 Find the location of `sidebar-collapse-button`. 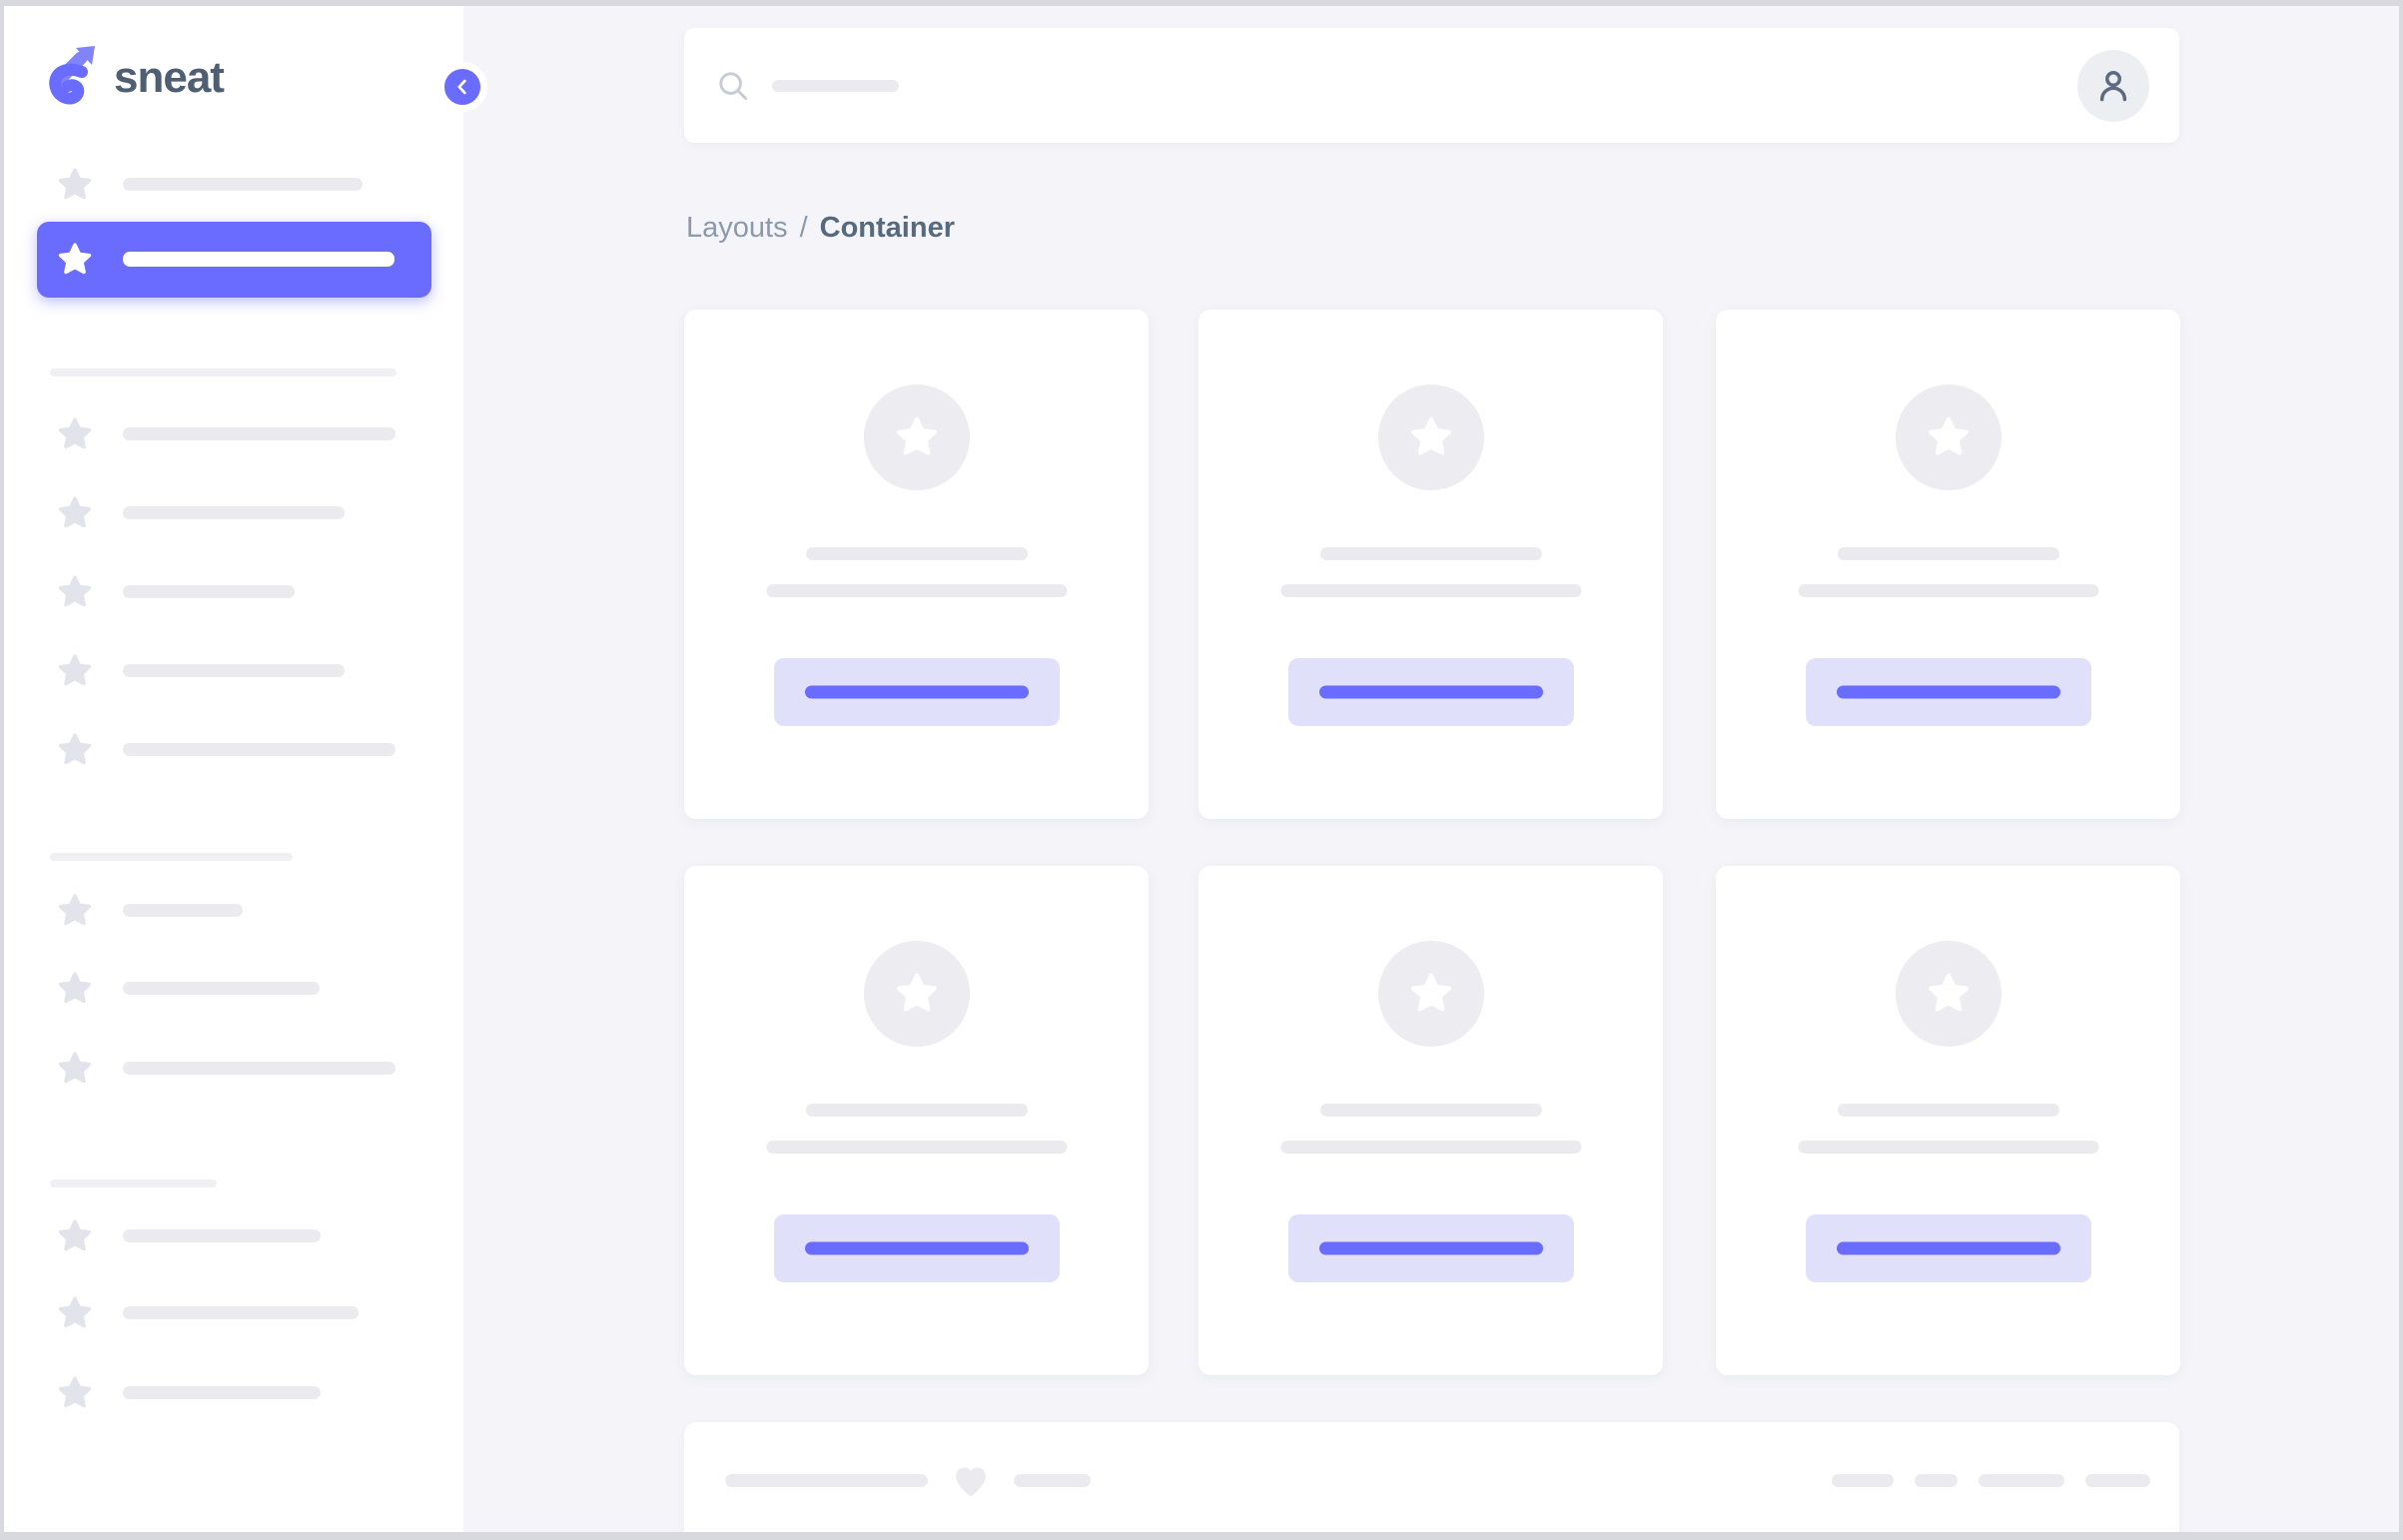

sidebar-collapse-button is located at coordinates (462, 87).